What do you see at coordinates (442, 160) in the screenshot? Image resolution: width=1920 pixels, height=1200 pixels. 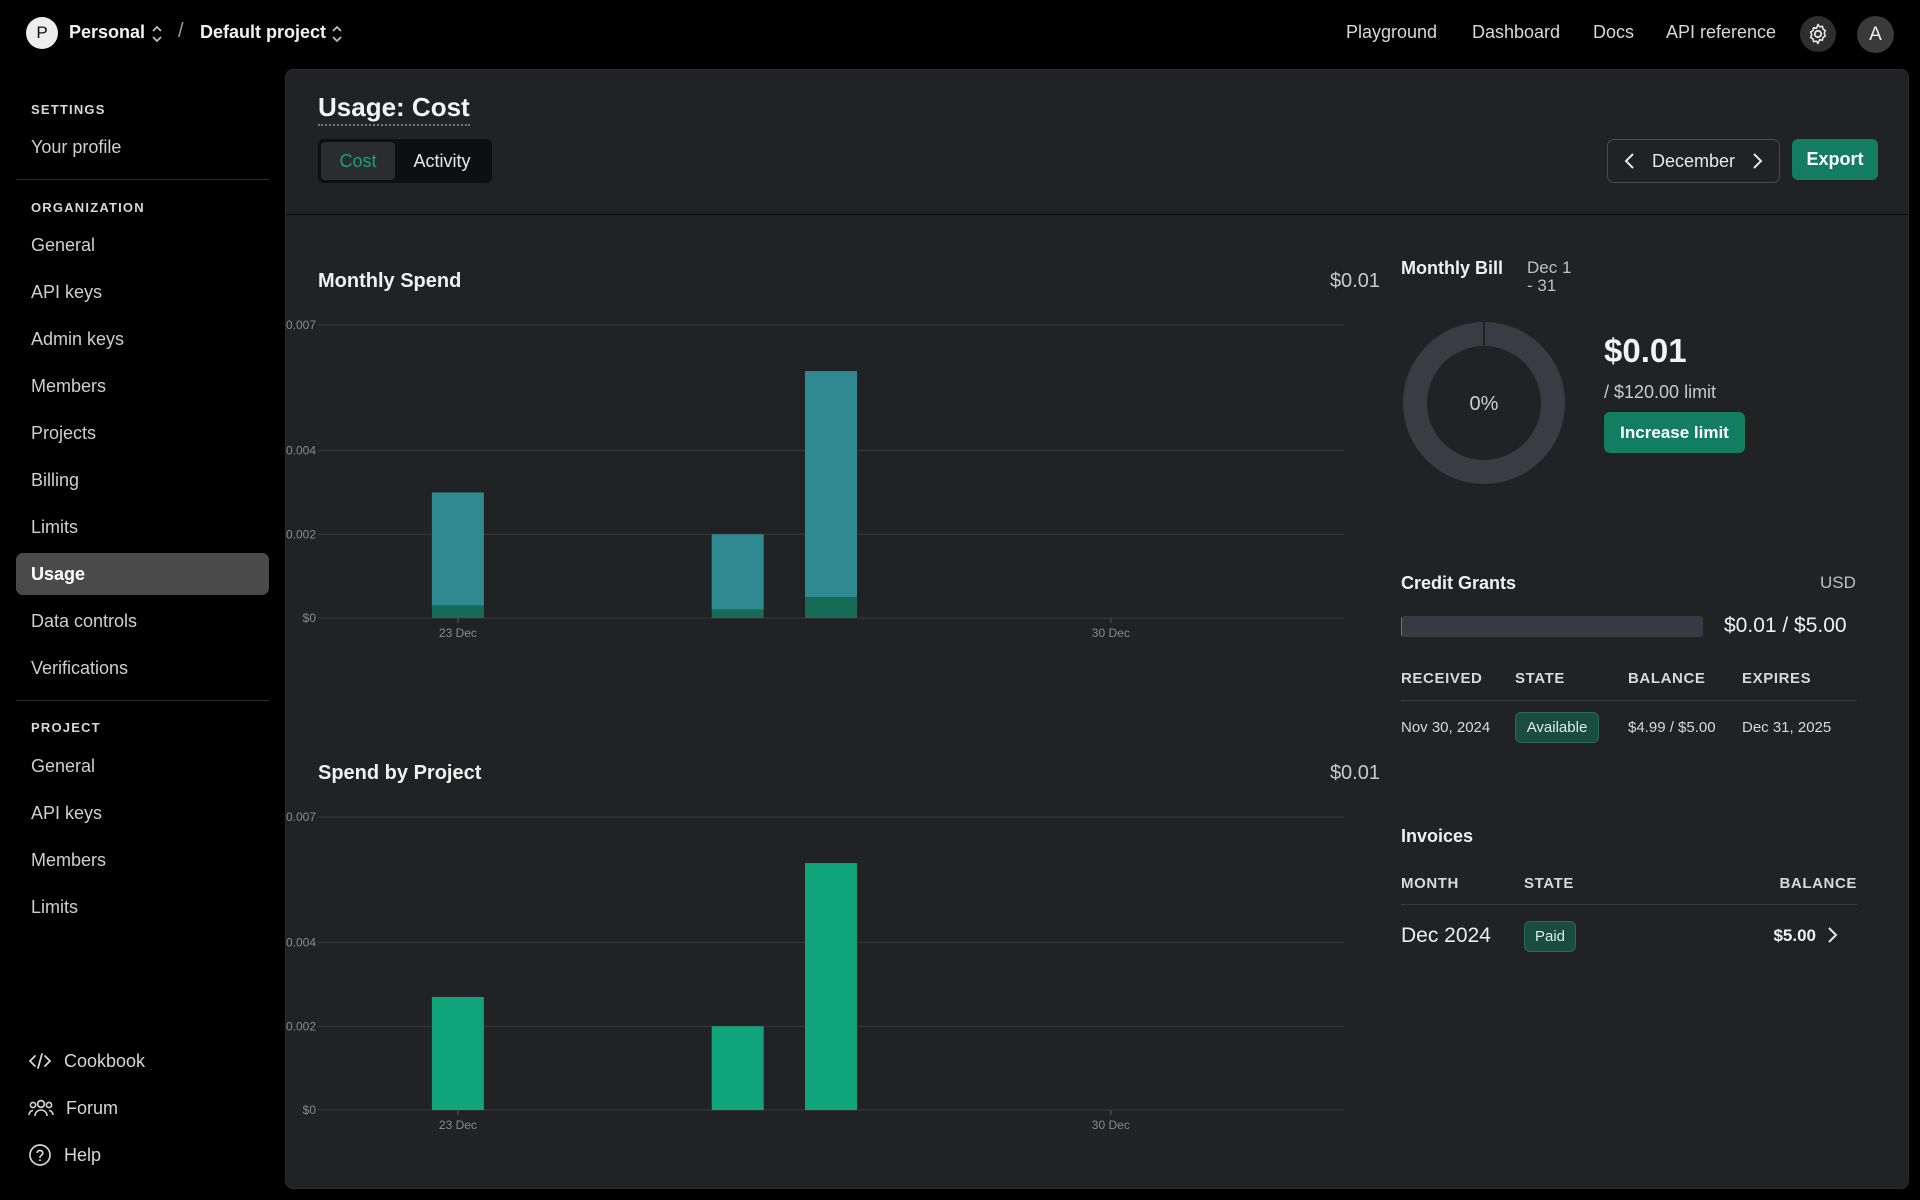 I see `tab-activity: Activity` at bounding box center [442, 160].